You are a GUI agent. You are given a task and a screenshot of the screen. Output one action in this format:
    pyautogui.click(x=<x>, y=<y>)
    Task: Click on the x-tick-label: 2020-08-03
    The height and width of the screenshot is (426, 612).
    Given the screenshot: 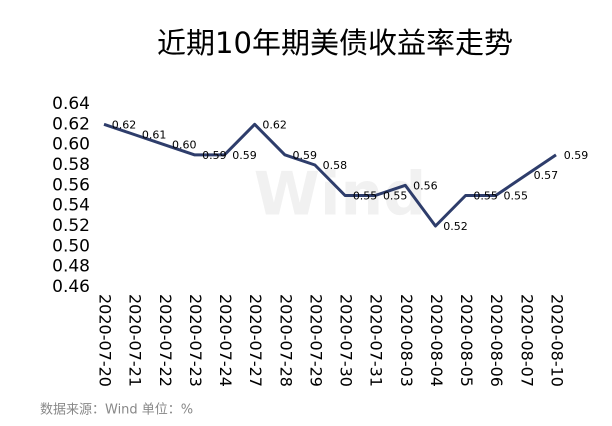 What is the action you would take?
    pyautogui.click(x=406, y=340)
    